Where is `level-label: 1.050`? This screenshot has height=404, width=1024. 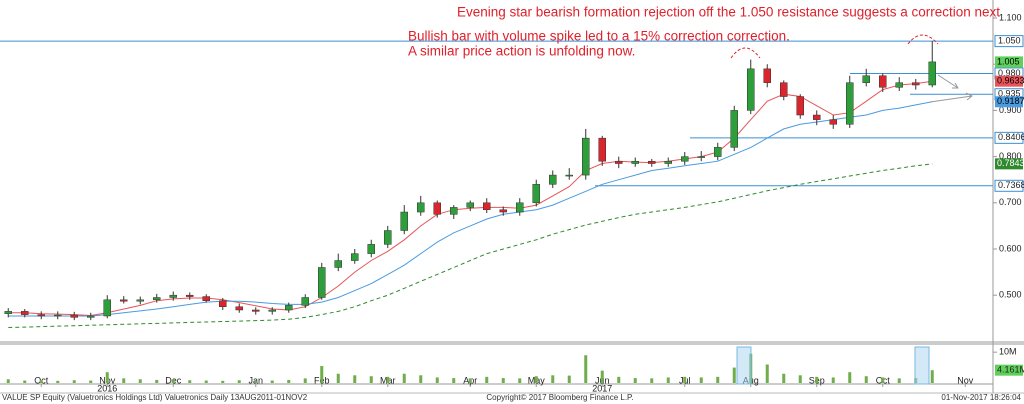
level-label: 1.050 is located at coordinates (1009, 40).